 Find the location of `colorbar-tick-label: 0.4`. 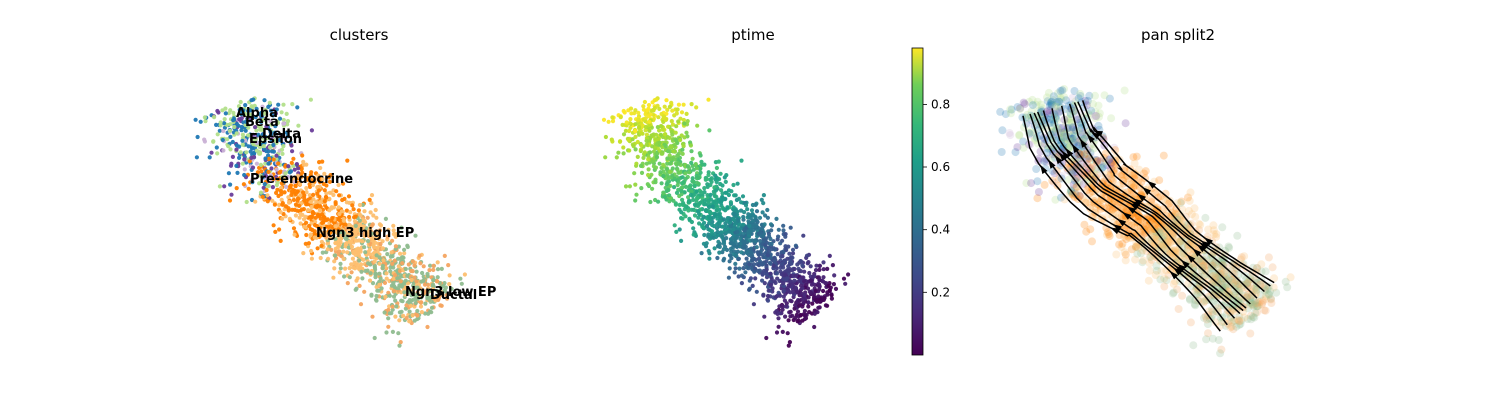

colorbar-tick-label: 0.4 is located at coordinates (940, 230).